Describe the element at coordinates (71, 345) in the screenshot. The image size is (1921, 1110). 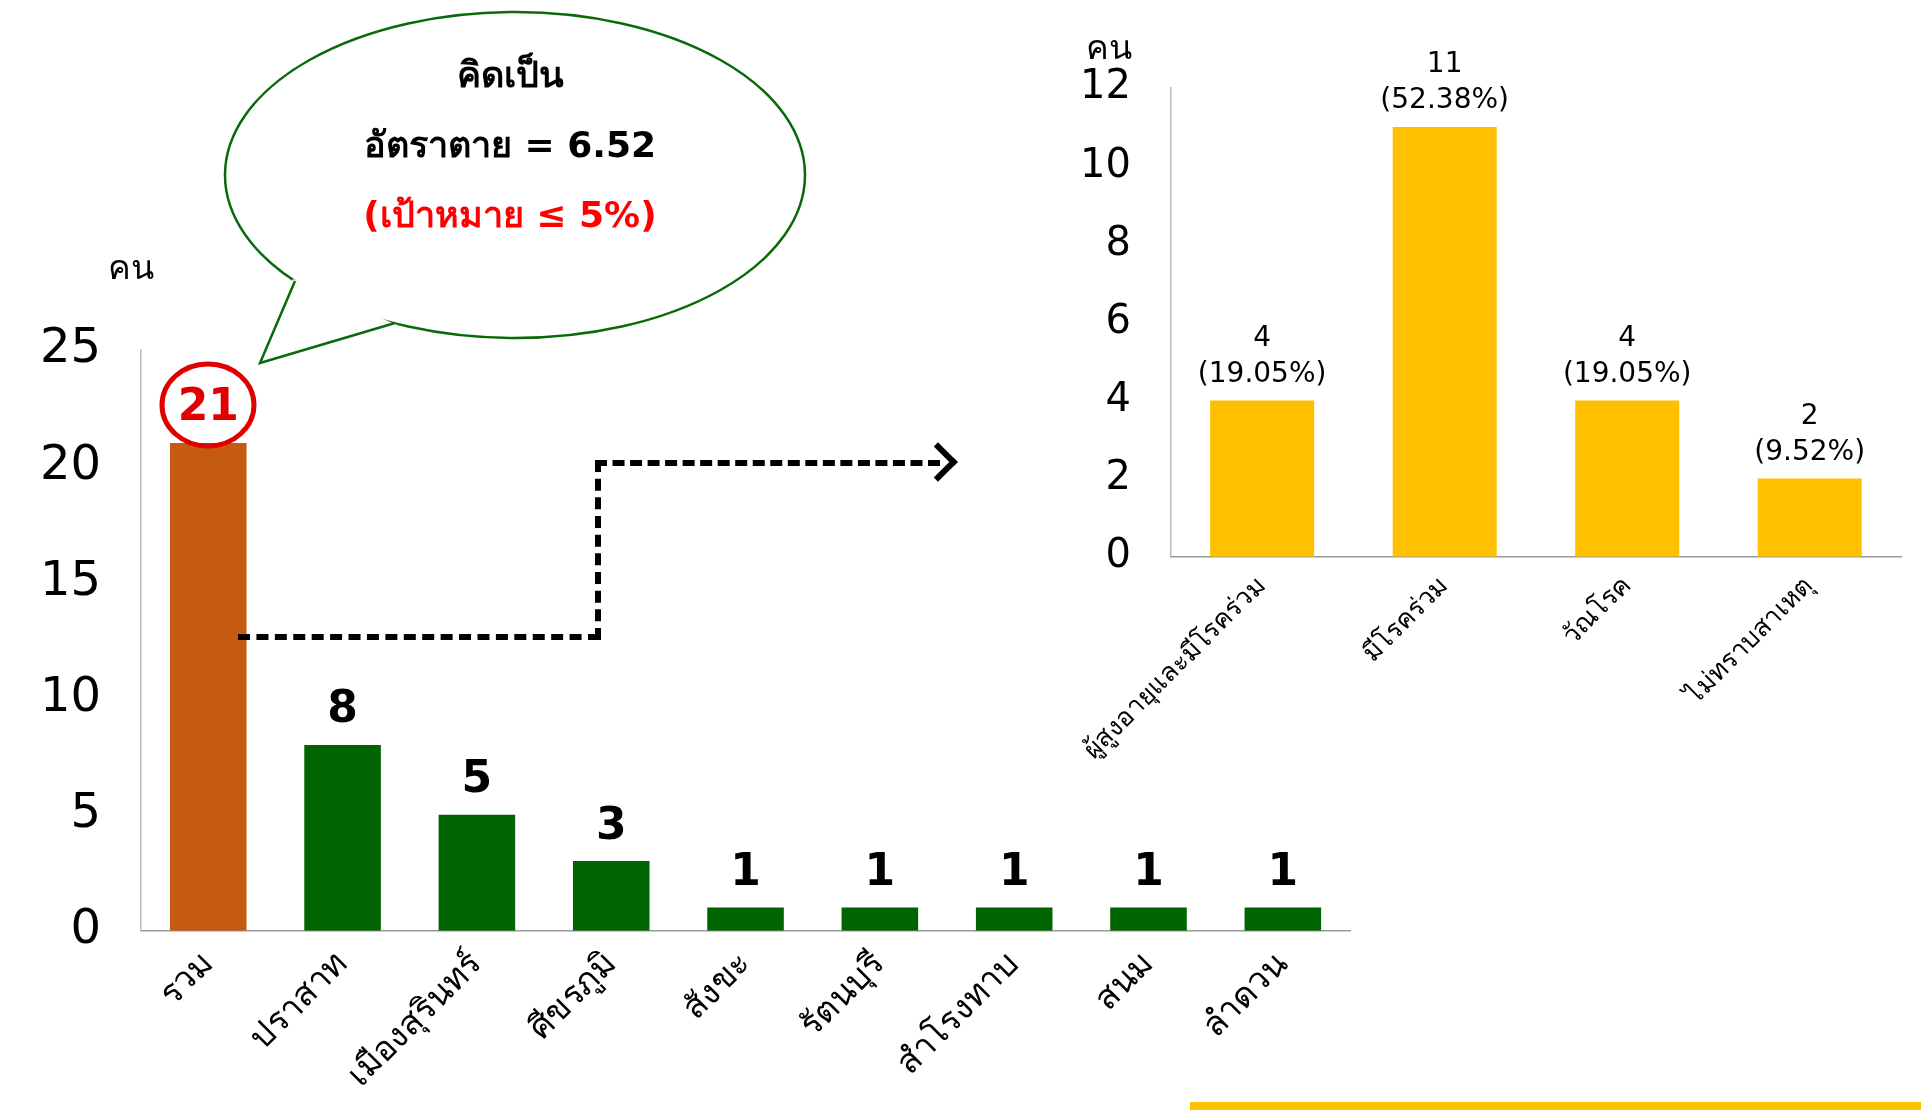
I see `y-tick-label: 25` at that location.